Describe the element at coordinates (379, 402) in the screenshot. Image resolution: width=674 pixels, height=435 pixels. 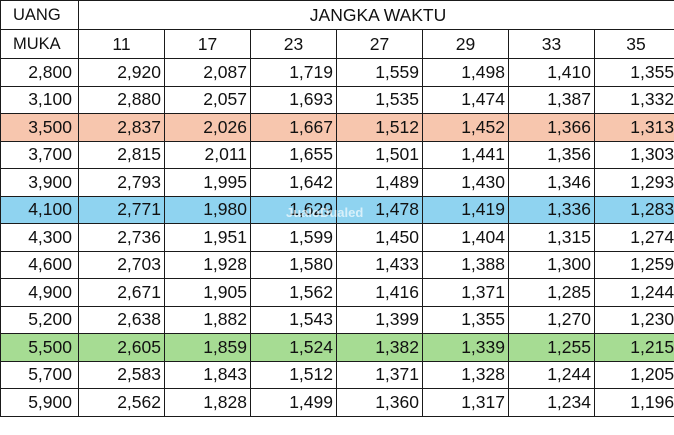
I see `installment-cell: 1,360` at that location.